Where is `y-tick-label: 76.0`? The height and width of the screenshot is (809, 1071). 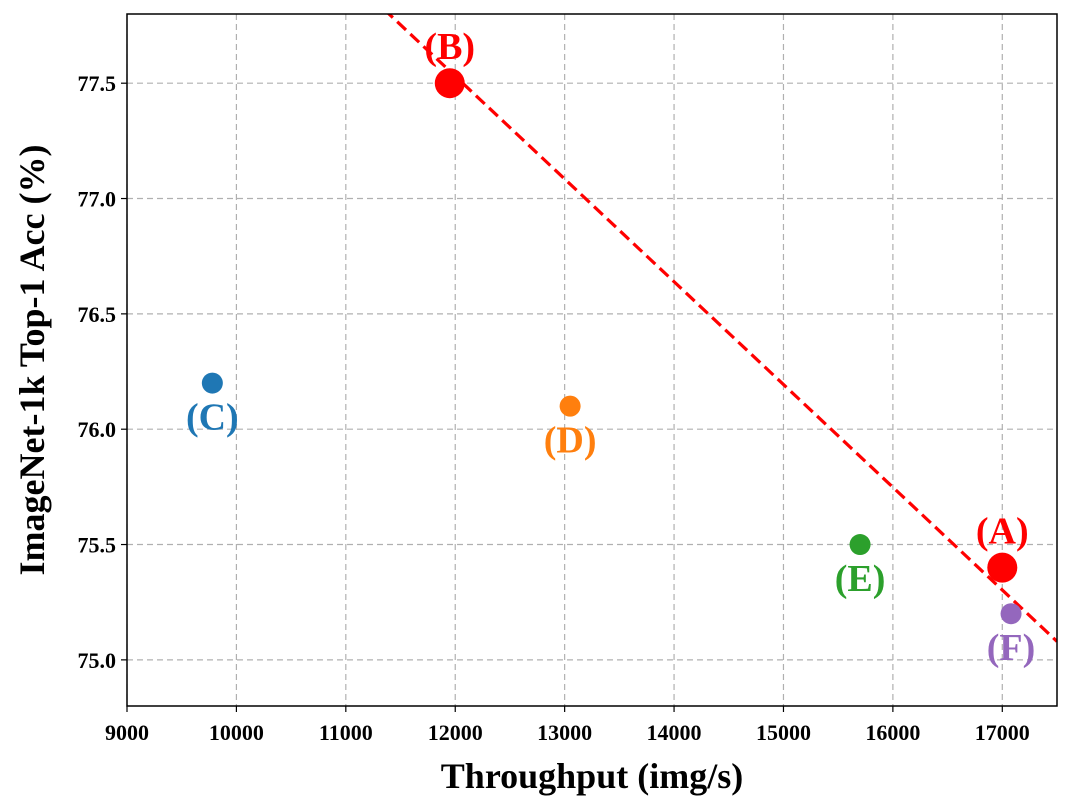 y-tick-label: 76.0 is located at coordinates (97, 429).